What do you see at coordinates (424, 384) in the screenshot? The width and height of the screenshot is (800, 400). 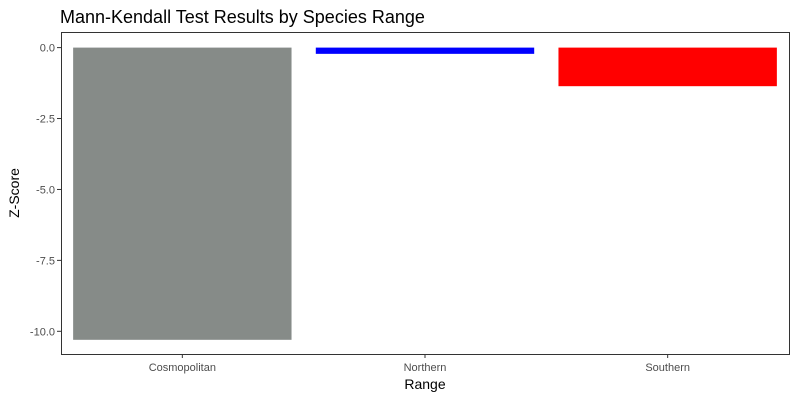 I see `x-axis-title: Range` at bounding box center [424, 384].